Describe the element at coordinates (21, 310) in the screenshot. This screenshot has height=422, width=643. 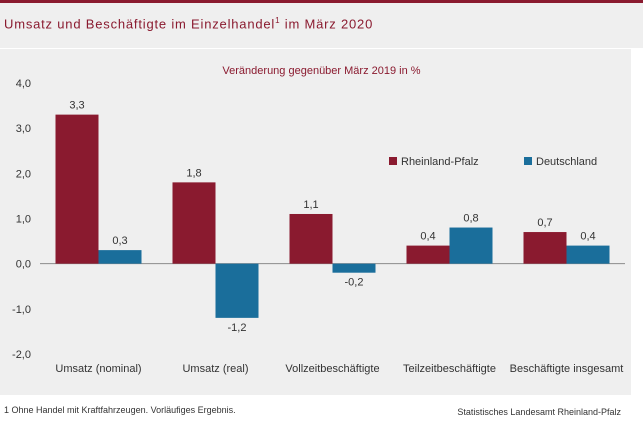
I see `y-tick-label: -1,0` at that location.